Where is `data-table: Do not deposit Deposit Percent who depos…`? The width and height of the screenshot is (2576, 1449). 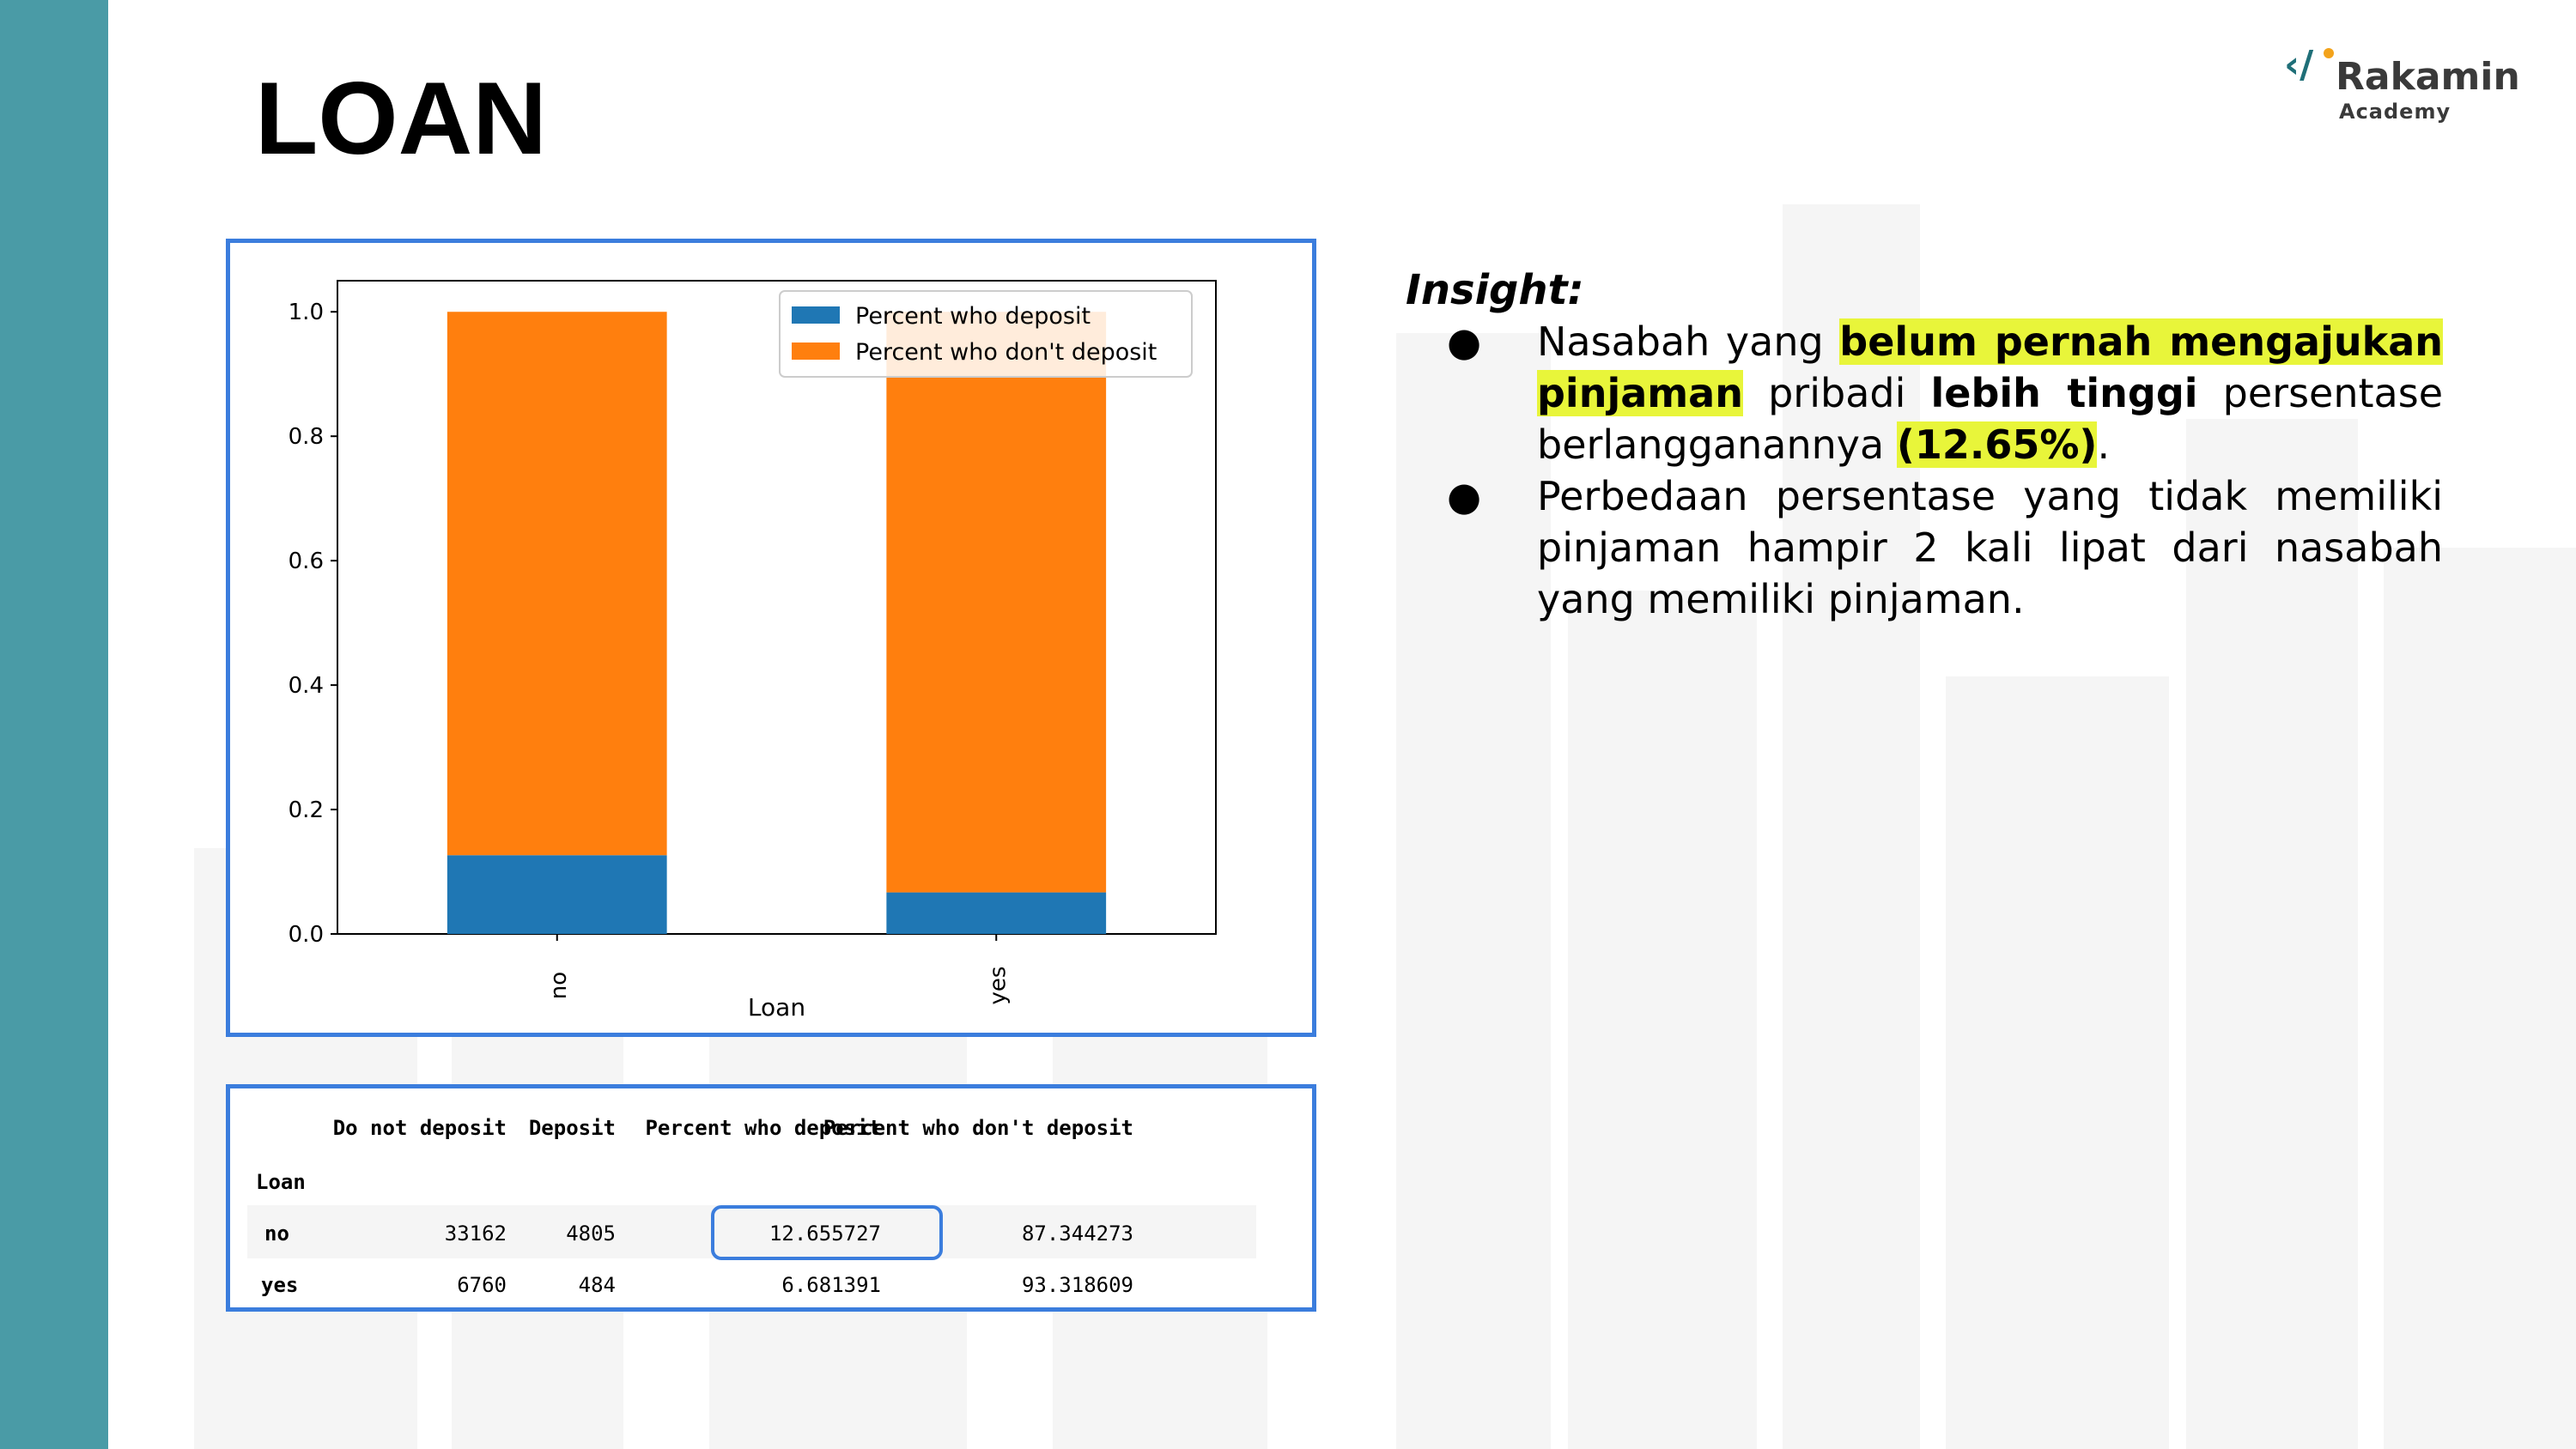
data-table: Do not deposit Deposit Percent who depos… is located at coordinates (771, 1198).